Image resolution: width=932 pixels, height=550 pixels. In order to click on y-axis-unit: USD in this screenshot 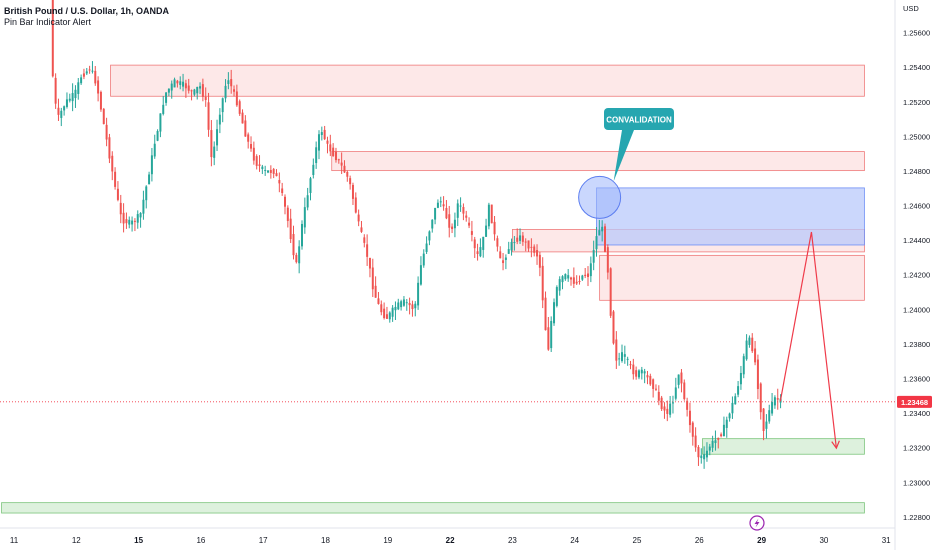, I will do `click(911, 8)`.